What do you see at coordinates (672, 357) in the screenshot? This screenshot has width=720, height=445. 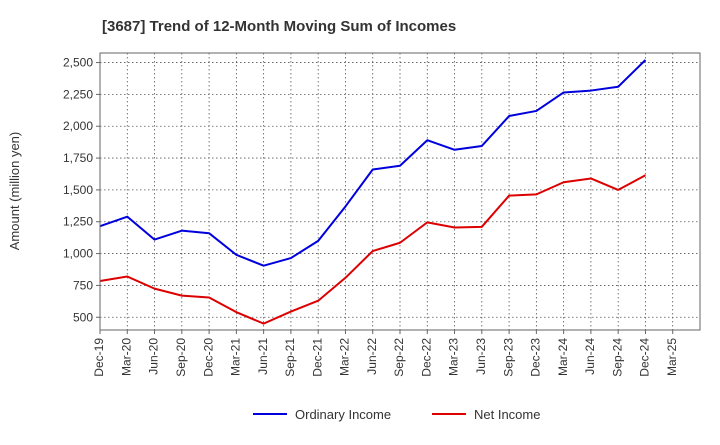 I see `x-tick-label: Mar-25` at bounding box center [672, 357].